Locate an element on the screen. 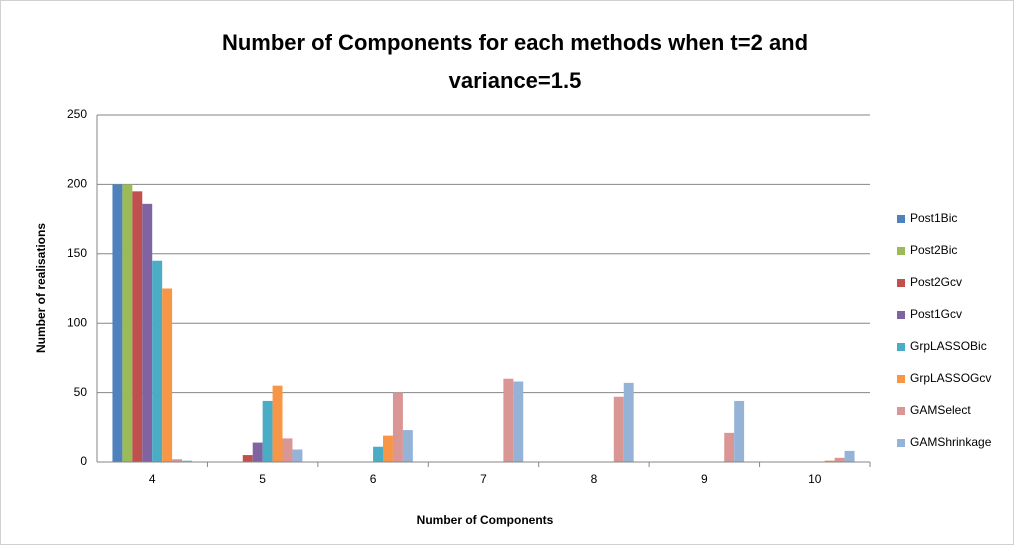 Image resolution: width=1015 pixels, height=546 pixels. x-tick-label: 9 is located at coordinates (704, 479).